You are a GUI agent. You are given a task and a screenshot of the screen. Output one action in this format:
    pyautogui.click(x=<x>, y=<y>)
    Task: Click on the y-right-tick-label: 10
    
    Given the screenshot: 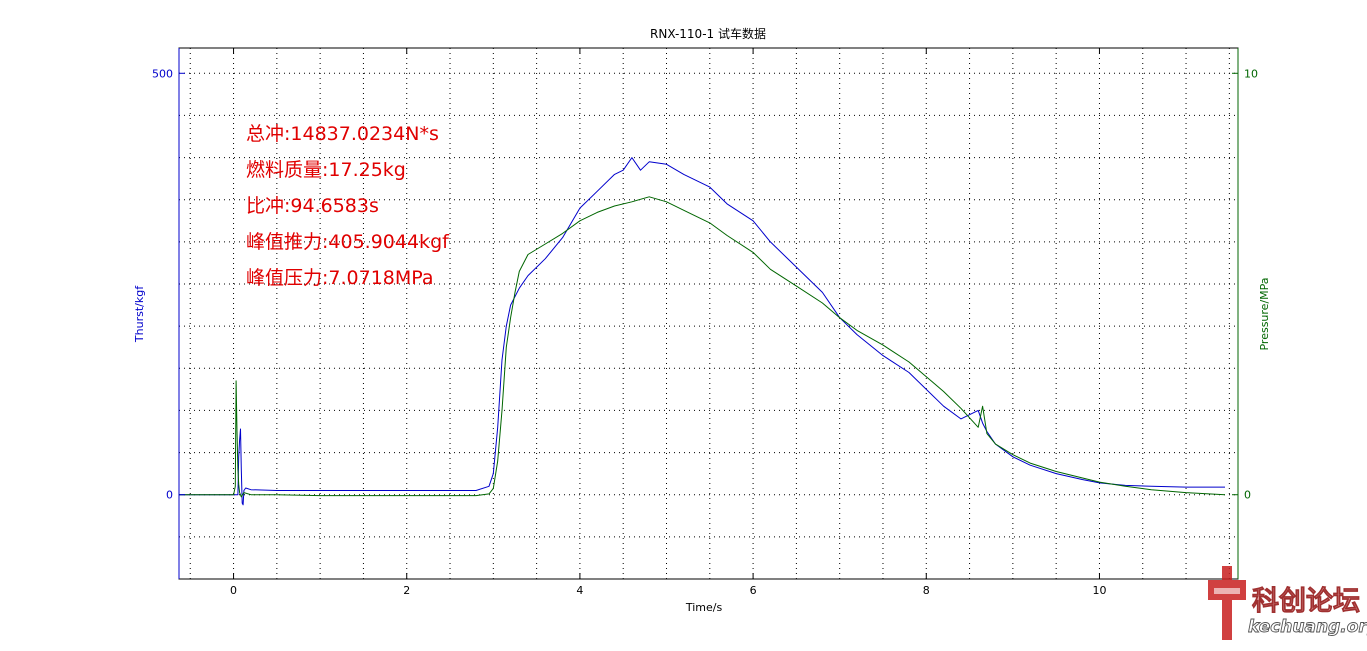 What is the action you would take?
    pyautogui.click(x=1251, y=73)
    